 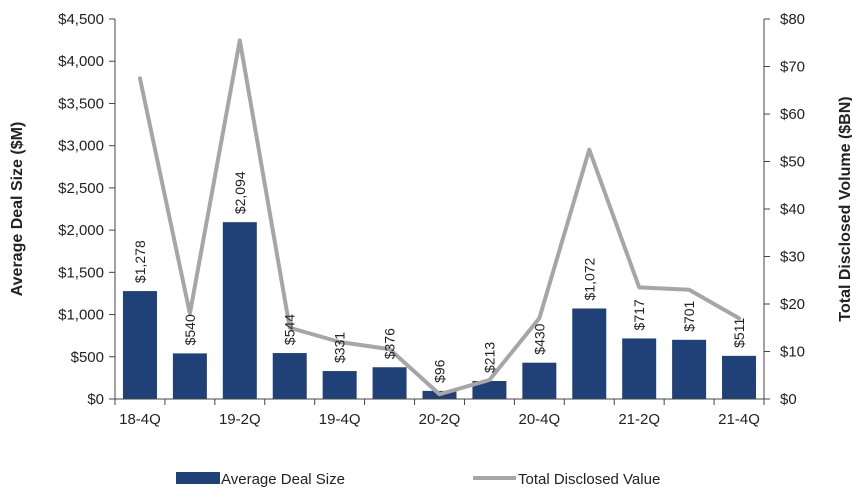 What do you see at coordinates (283, 479) in the screenshot?
I see `legend-label-average-deal-size: Average Deal Size` at bounding box center [283, 479].